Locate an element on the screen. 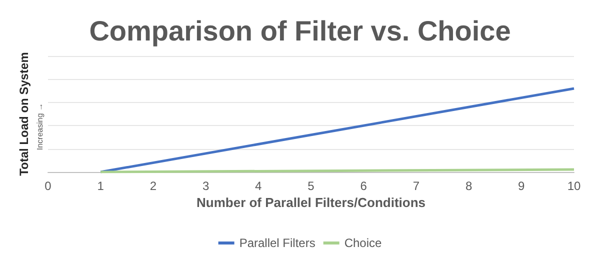  x-tick-label: 5 is located at coordinates (311, 186).